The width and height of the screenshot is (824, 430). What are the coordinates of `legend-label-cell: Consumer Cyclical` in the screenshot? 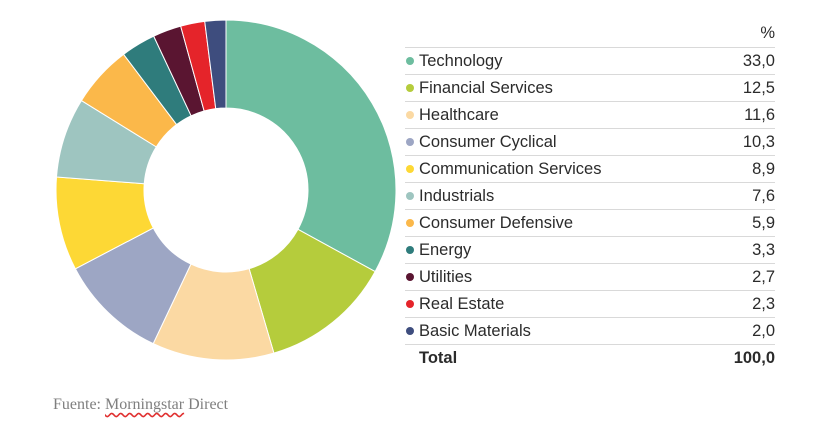 It's located at (558, 142).